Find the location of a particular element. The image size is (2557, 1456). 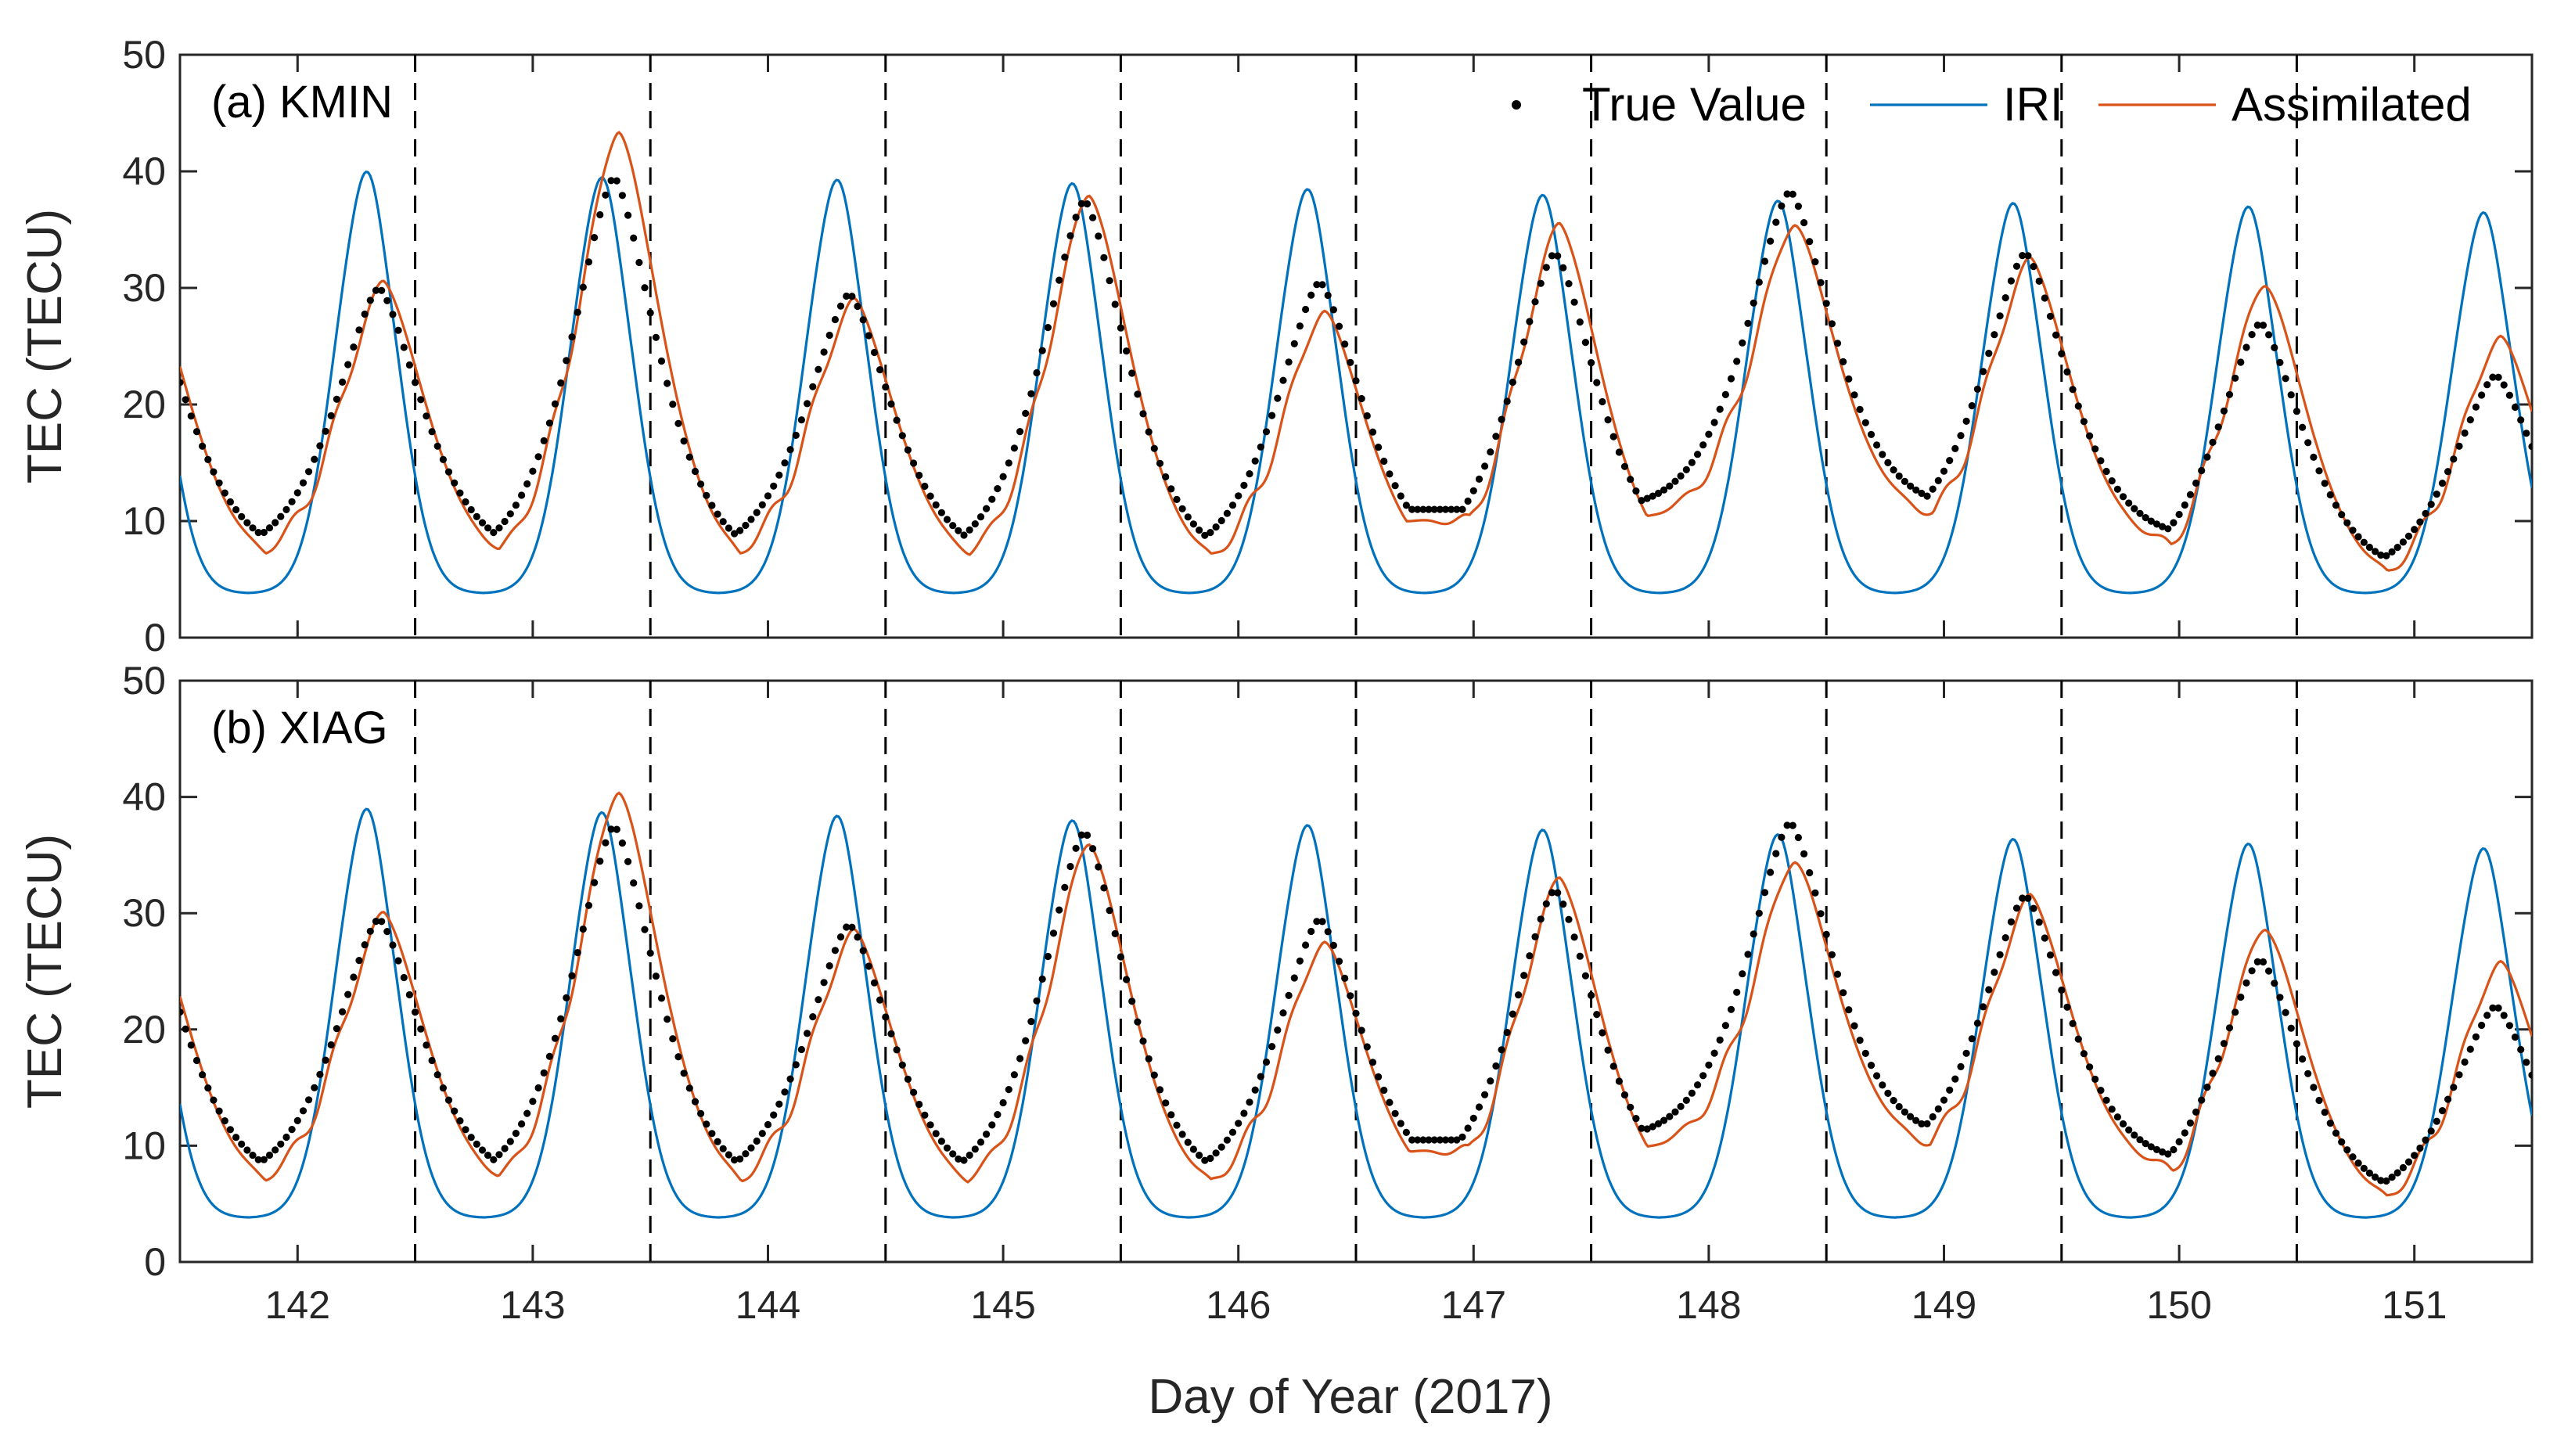

x-tick-label: 148 is located at coordinates (1708, 1305).